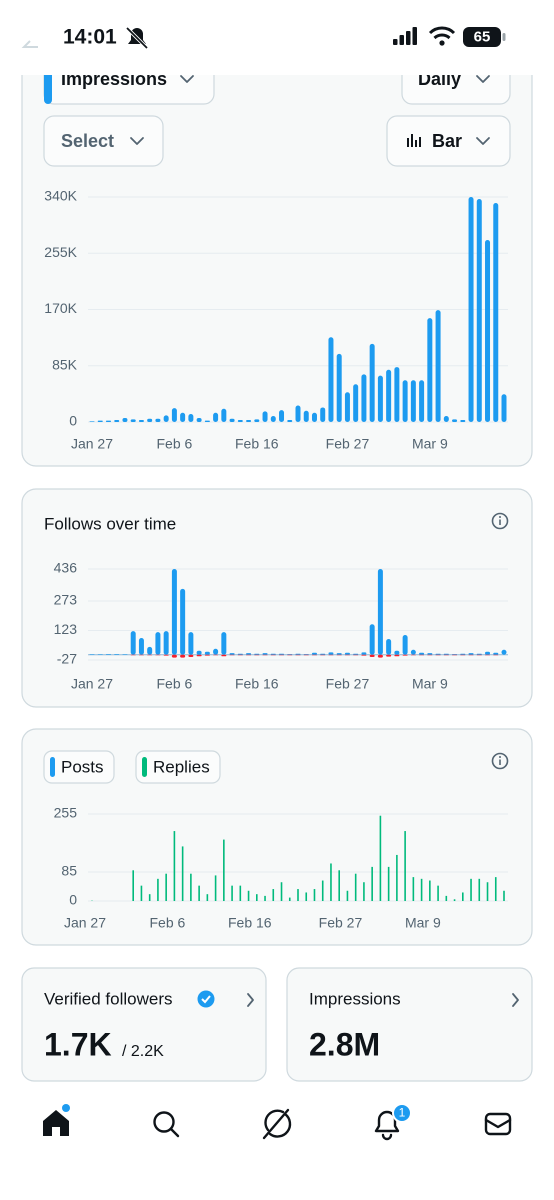  What do you see at coordinates (414, 140) in the screenshot?
I see `bar-icon` at bounding box center [414, 140].